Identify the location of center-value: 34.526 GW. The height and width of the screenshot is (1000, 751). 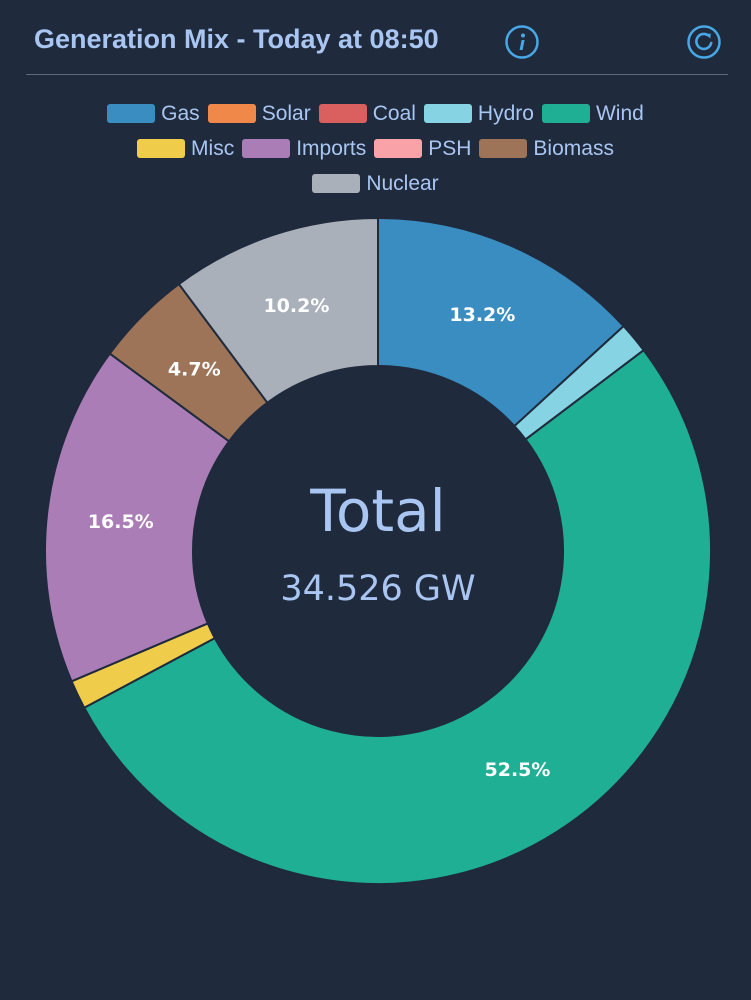
(377, 589).